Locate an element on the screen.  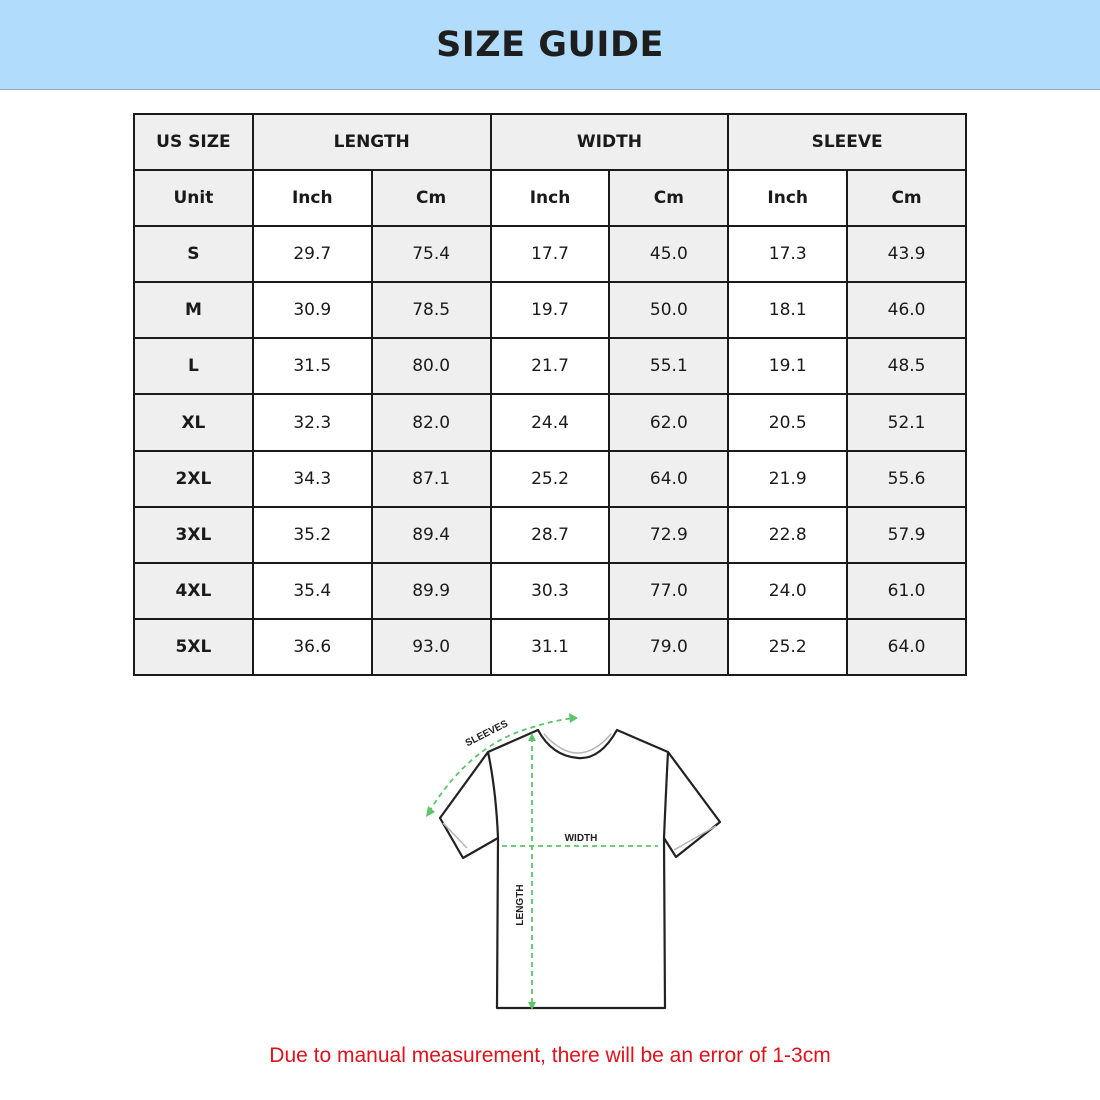
title-banner: SIZE GUIDE is located at coordinates (550, 45).